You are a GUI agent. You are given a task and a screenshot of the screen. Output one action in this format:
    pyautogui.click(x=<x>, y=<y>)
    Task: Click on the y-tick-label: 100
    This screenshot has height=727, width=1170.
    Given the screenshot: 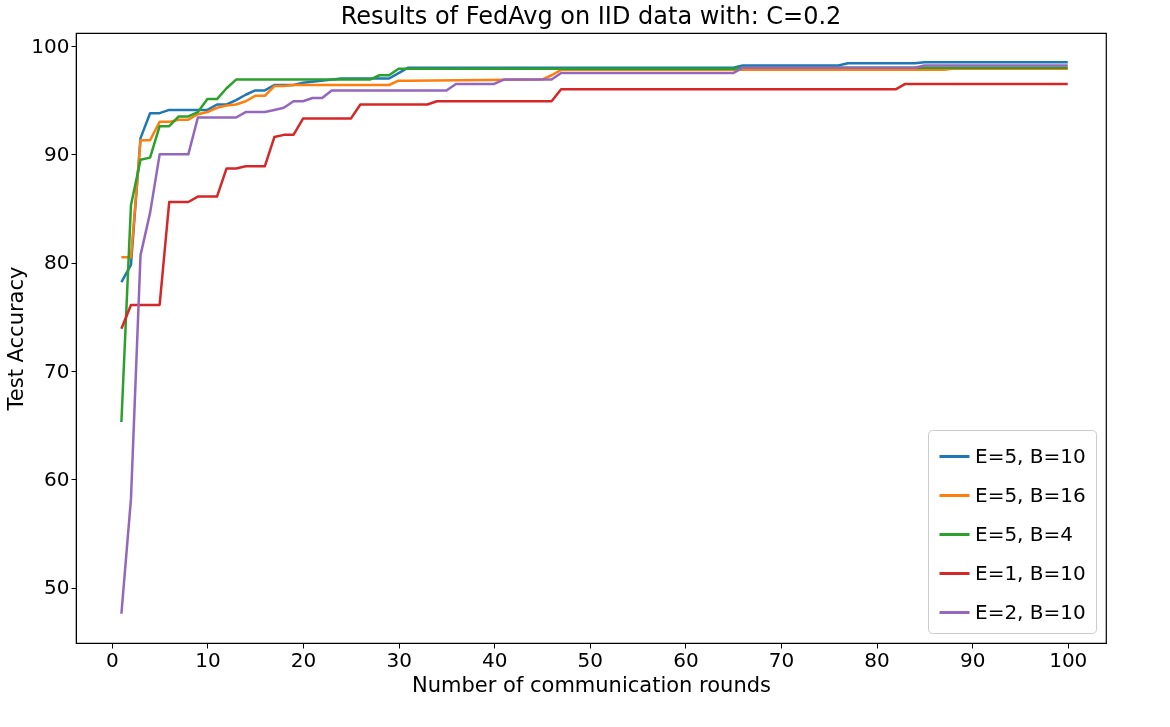 What is the action you would take?
    pyautogui.click(x=50, y=45)
    